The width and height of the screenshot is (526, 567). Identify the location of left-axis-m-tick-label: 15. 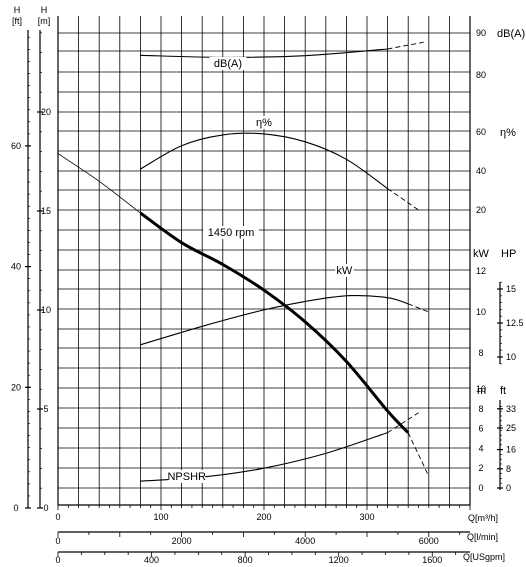
(46, 211).